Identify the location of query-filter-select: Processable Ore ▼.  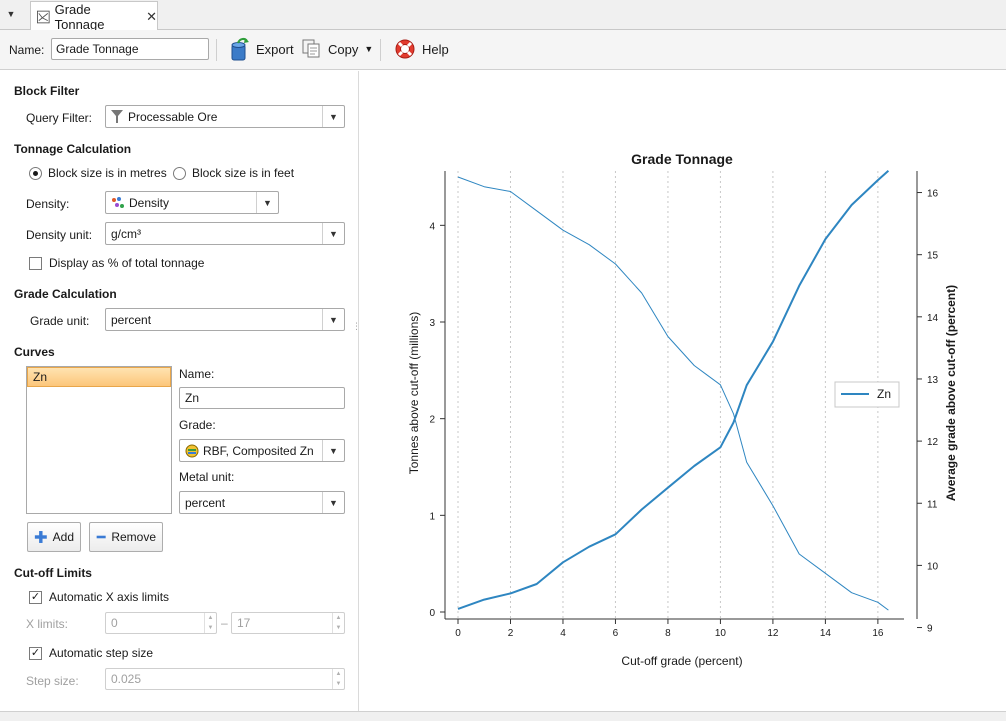
(225, 116).